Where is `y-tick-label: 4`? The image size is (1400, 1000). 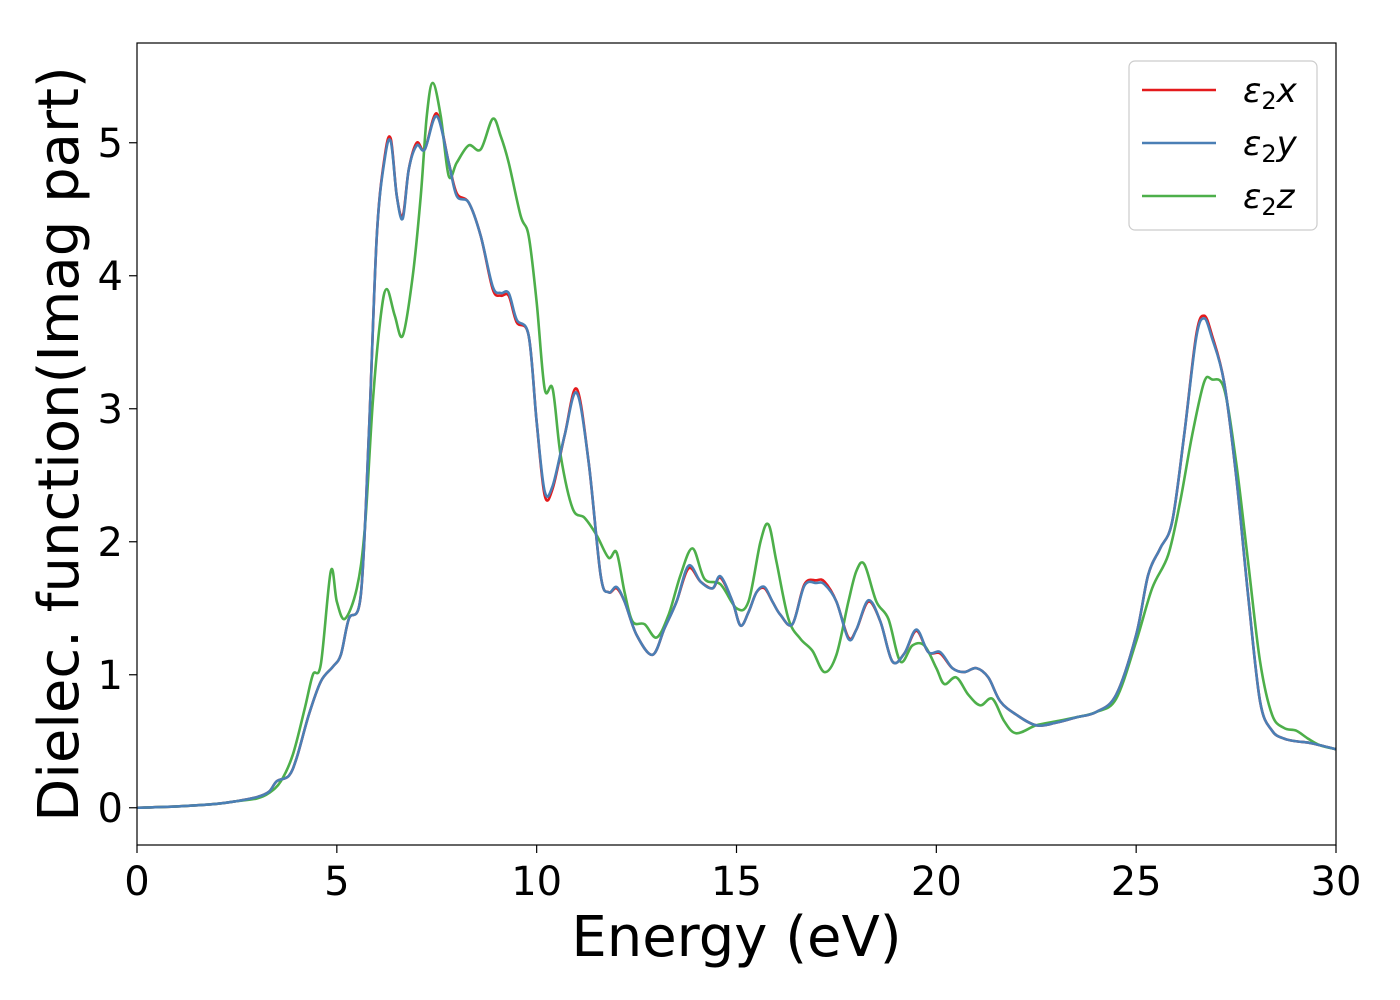 y-tick-label: 4 is located at coordinates (110, 277).